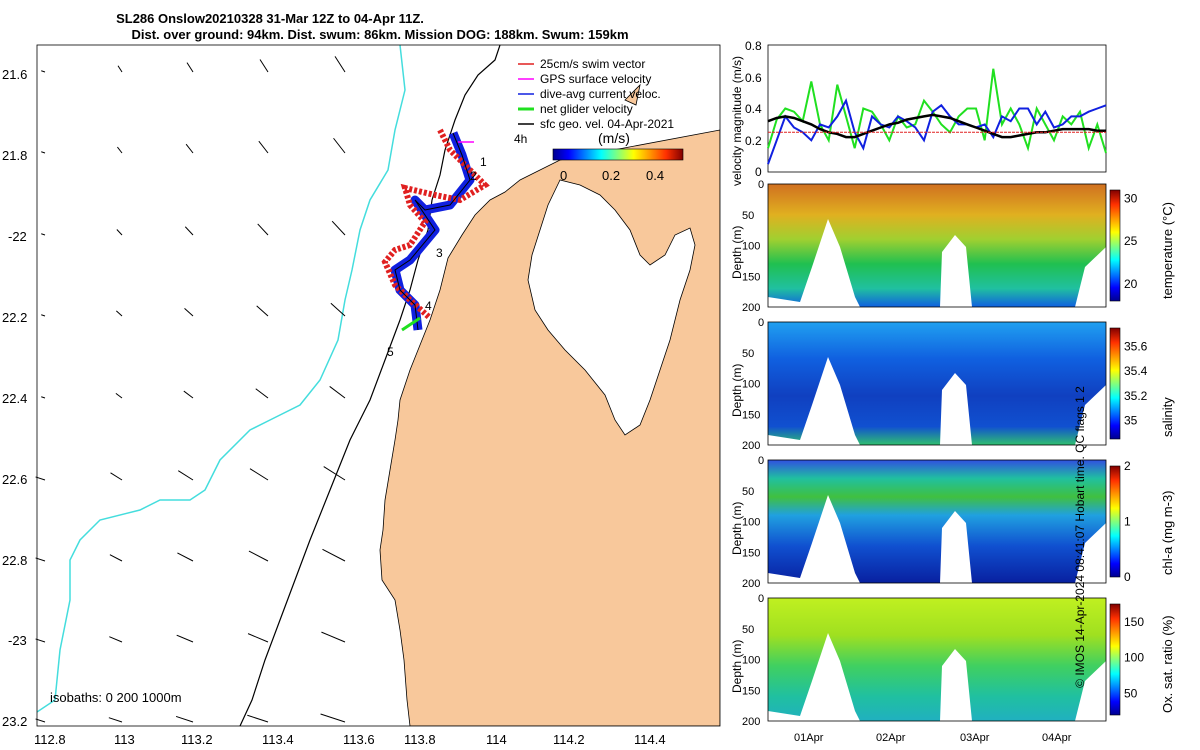 The height and width of the screenshot is (750, 1200). Describe the element at coordinates (751, 691) in the screenshot. I see `depth-tick: 150` at that location.